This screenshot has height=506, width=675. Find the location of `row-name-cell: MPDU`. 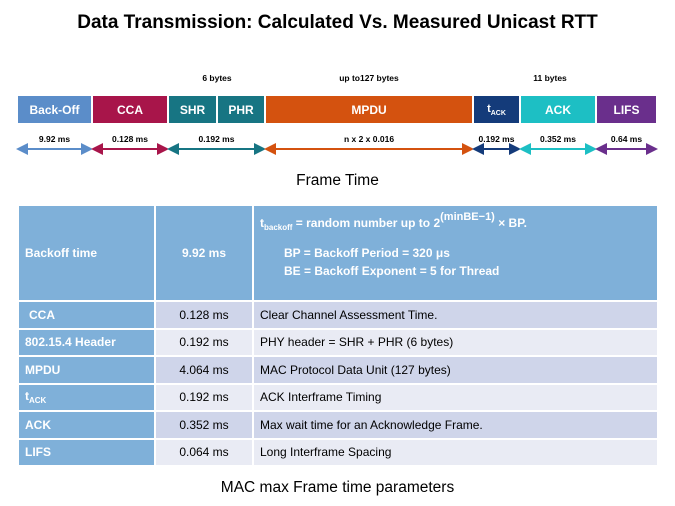

row-name-cell: MPDU is located at coordinates (86, 370).